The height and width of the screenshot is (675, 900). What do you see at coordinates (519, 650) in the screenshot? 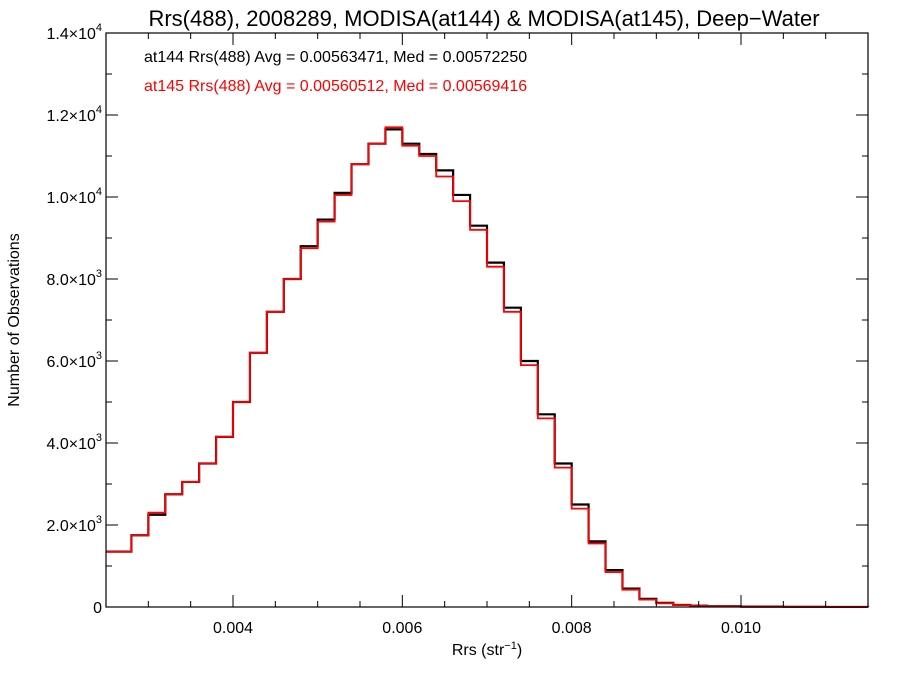
I see `x-axis-label-close: )` at bounding box center [519, 650].